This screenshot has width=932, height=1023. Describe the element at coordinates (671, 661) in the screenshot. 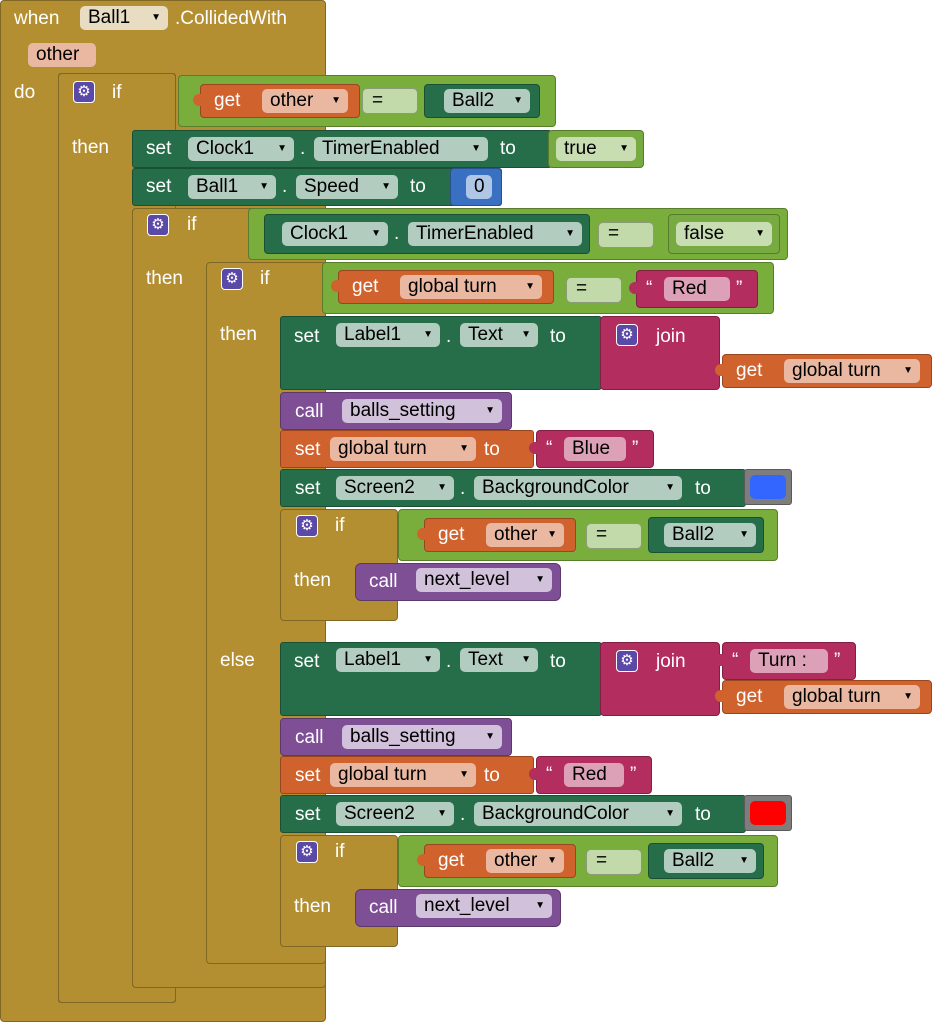

I see `join2-kw: join` at that location.